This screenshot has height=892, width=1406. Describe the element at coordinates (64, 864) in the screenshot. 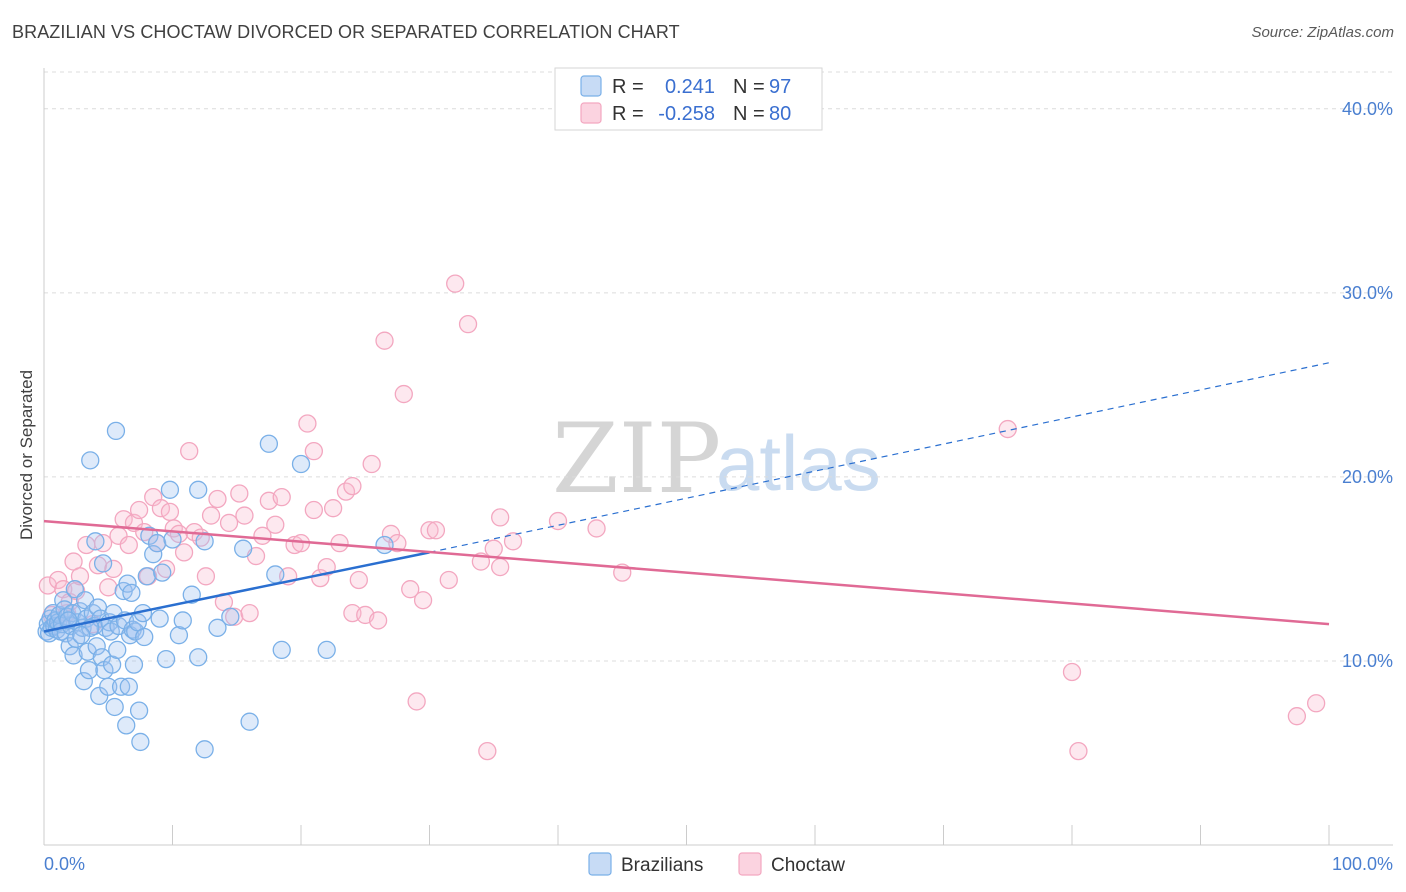

I see `x-tick-label-min: 0.0%` at that location.